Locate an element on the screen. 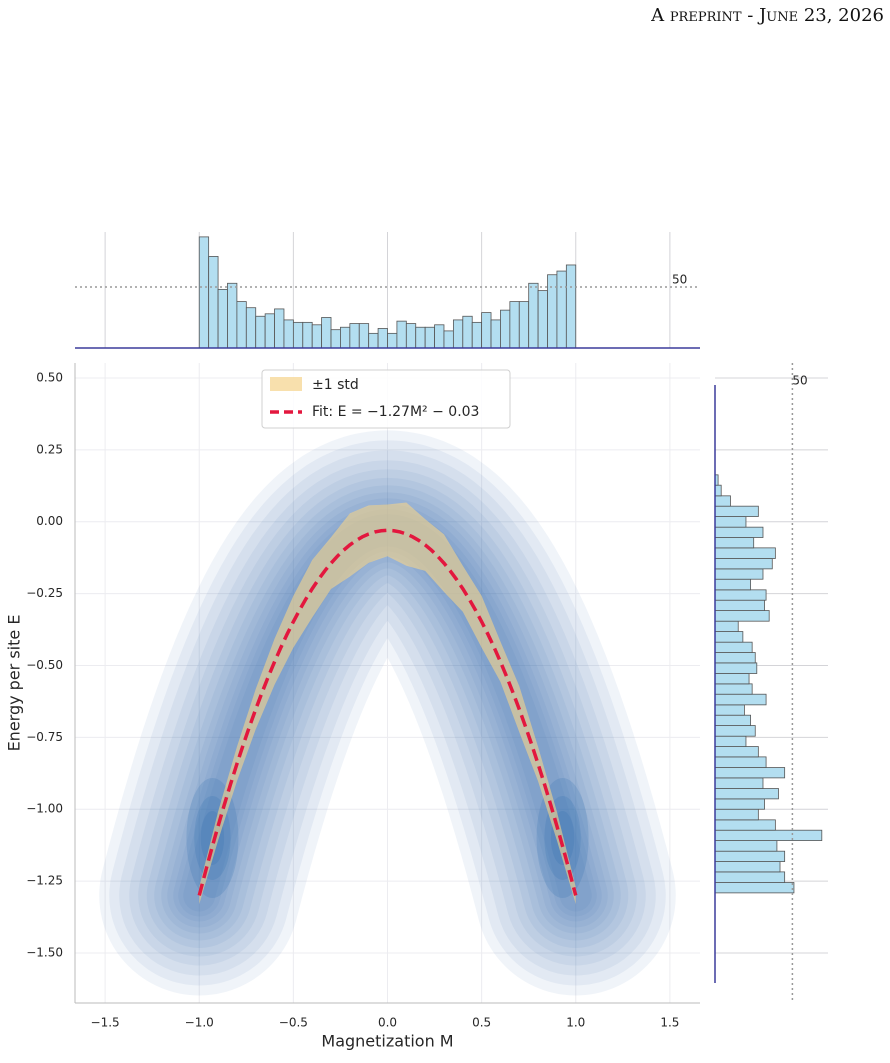 The width and height of the screenshot is (890, 1063). y-tick-label: −1.25 is located at coordinates (44, 881).